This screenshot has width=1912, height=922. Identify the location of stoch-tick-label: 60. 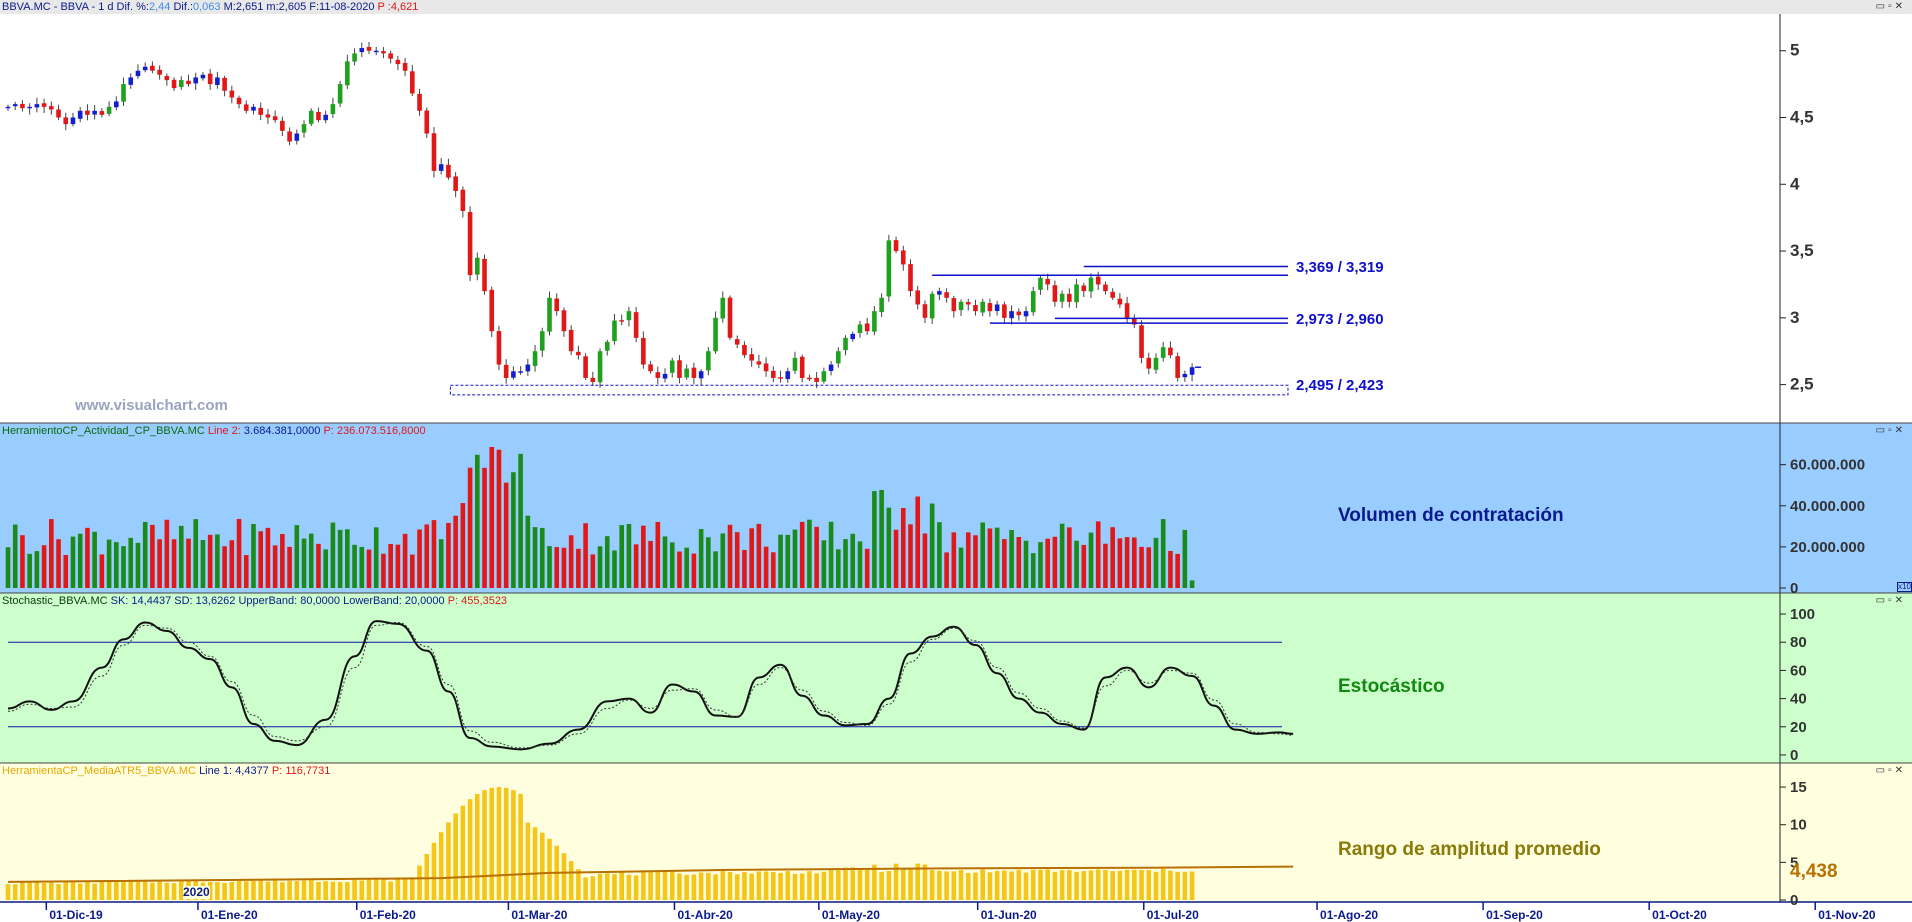
(1798, 670).